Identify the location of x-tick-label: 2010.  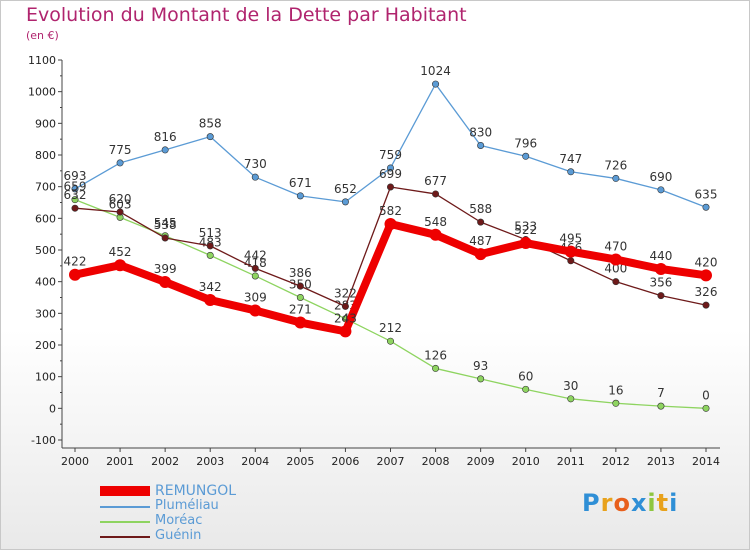
(526, 461).